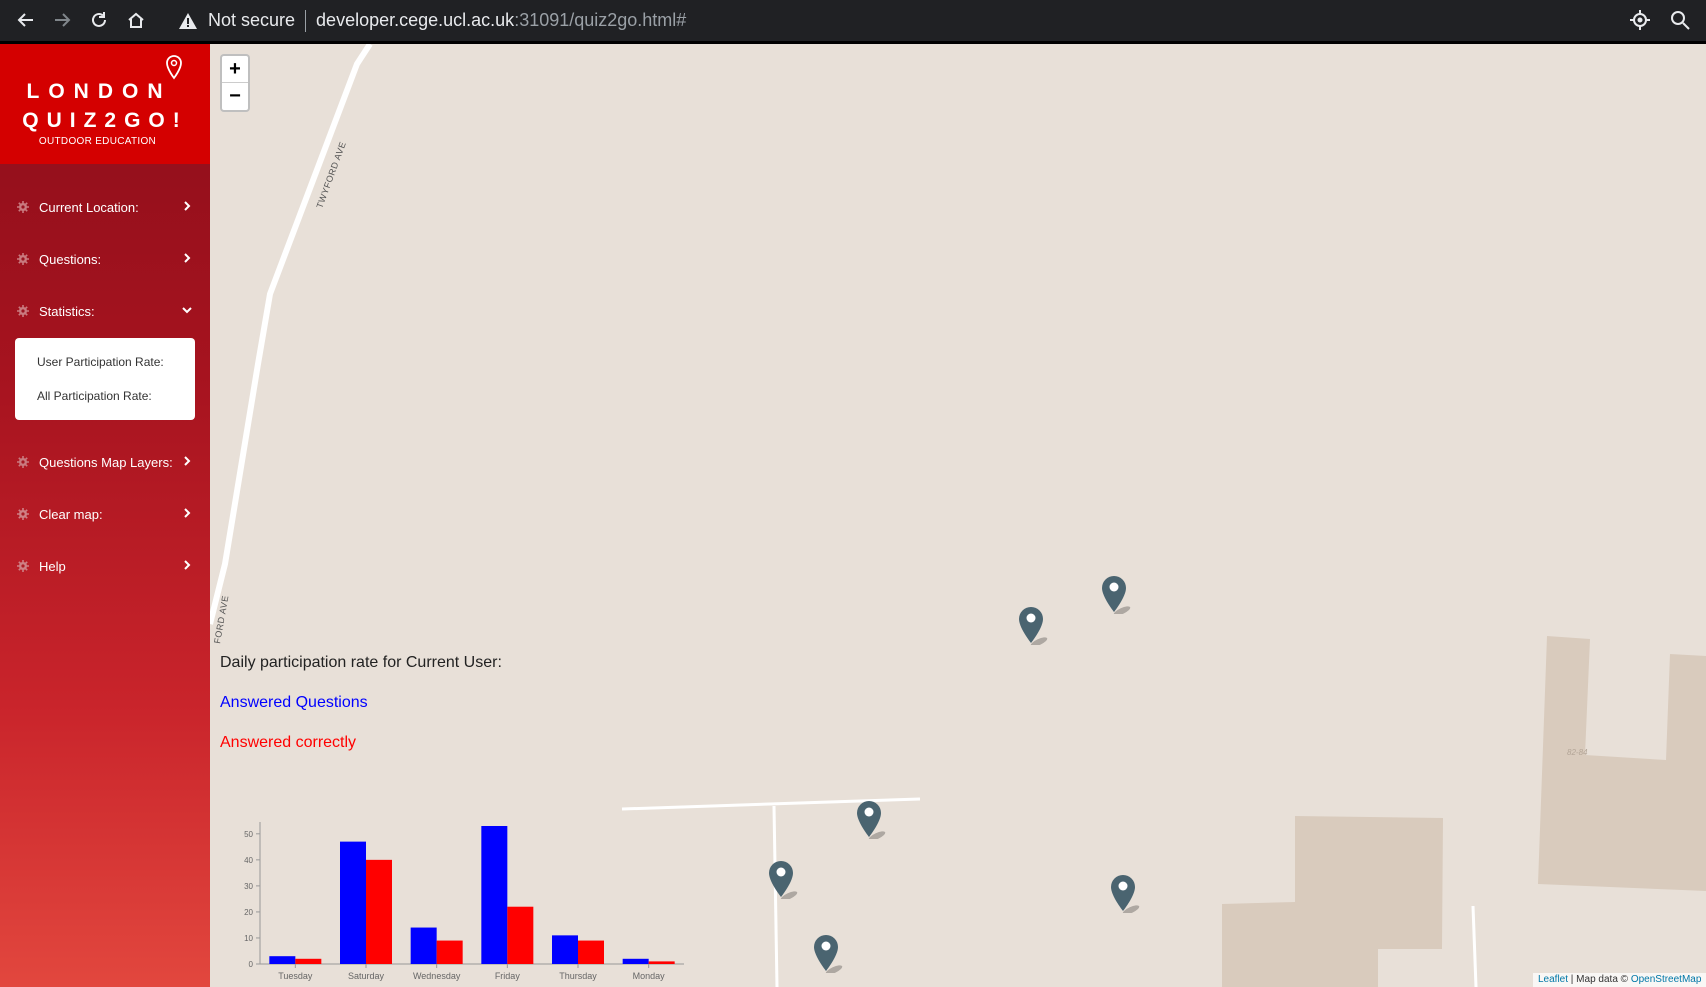 This screenshot has height=987, width=1706. I want to click on security-label: Not secure, so click(252, 20).